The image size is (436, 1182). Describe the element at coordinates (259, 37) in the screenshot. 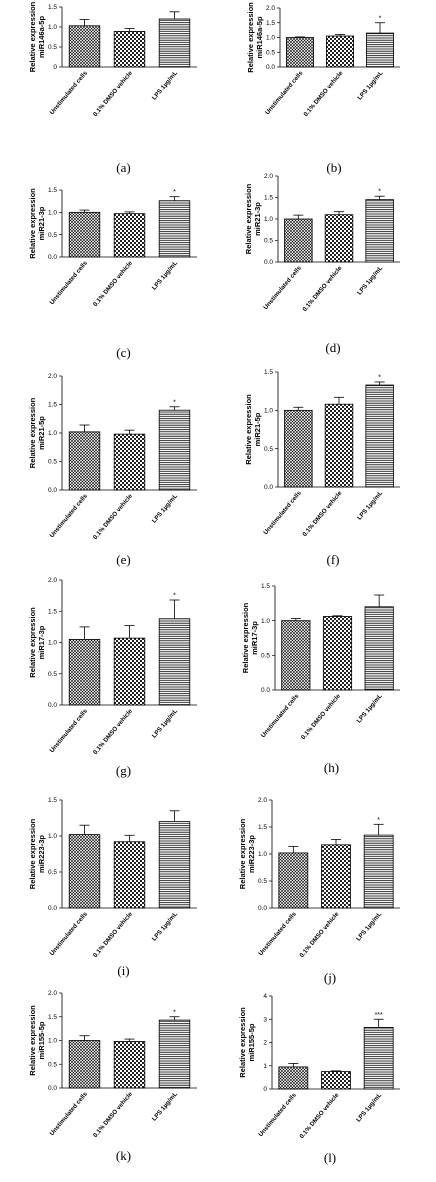

I see `y-axis-title-line2: miR146a-5p` at that location.